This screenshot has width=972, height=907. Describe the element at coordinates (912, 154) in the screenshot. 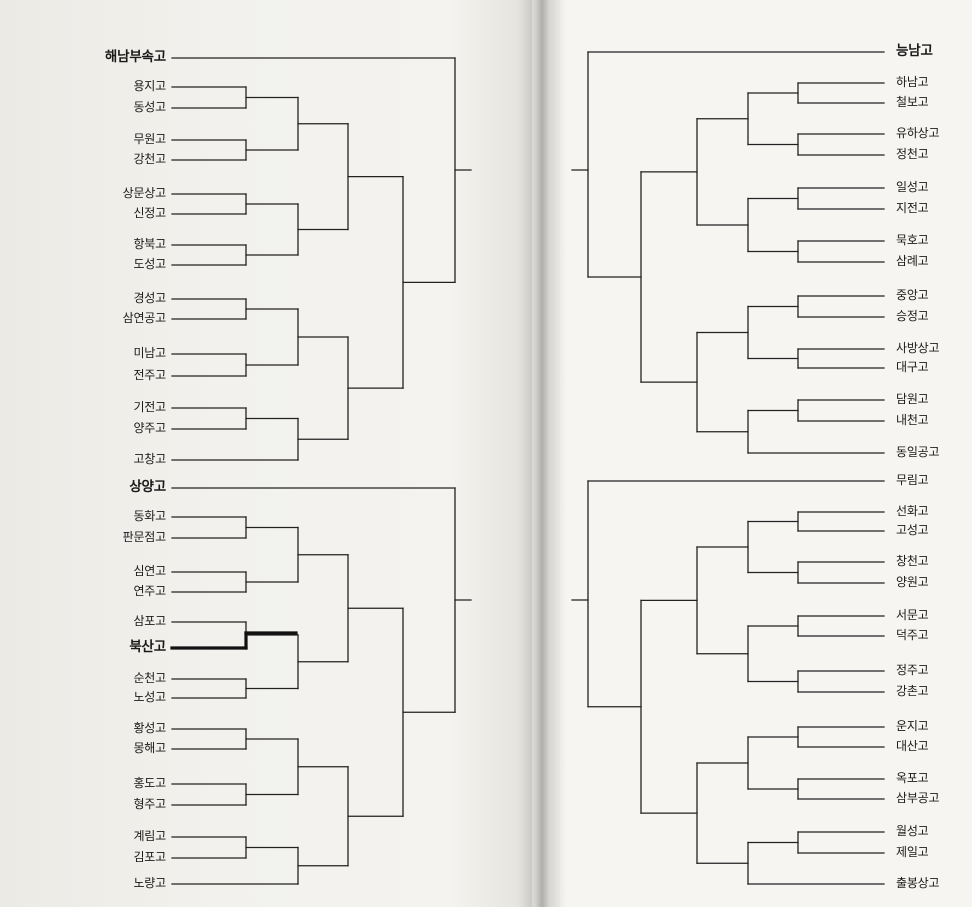

I see `team-label-right-top-4: 정천고` at that location.